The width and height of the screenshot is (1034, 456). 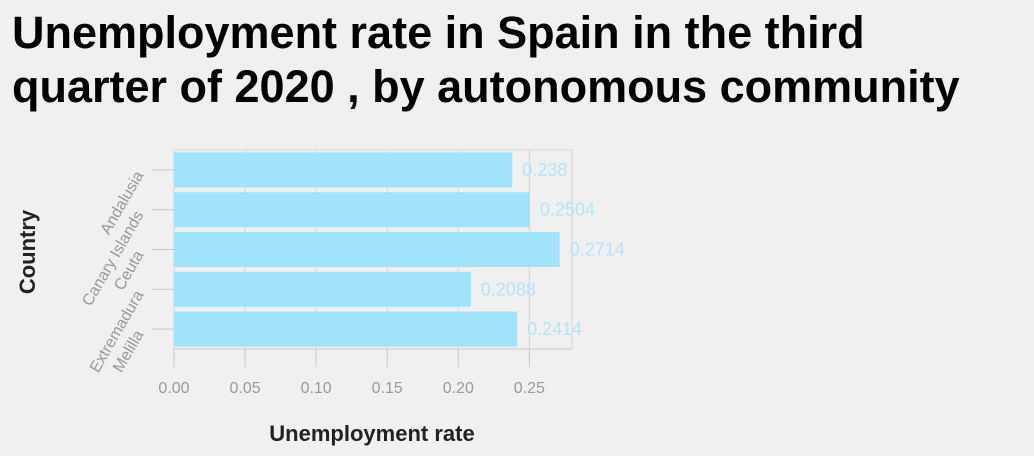 What do you see at coordinates (567, 210) in the screenshot?
I see `data-label-2: 0.2504` at bounding box center [567, 210].